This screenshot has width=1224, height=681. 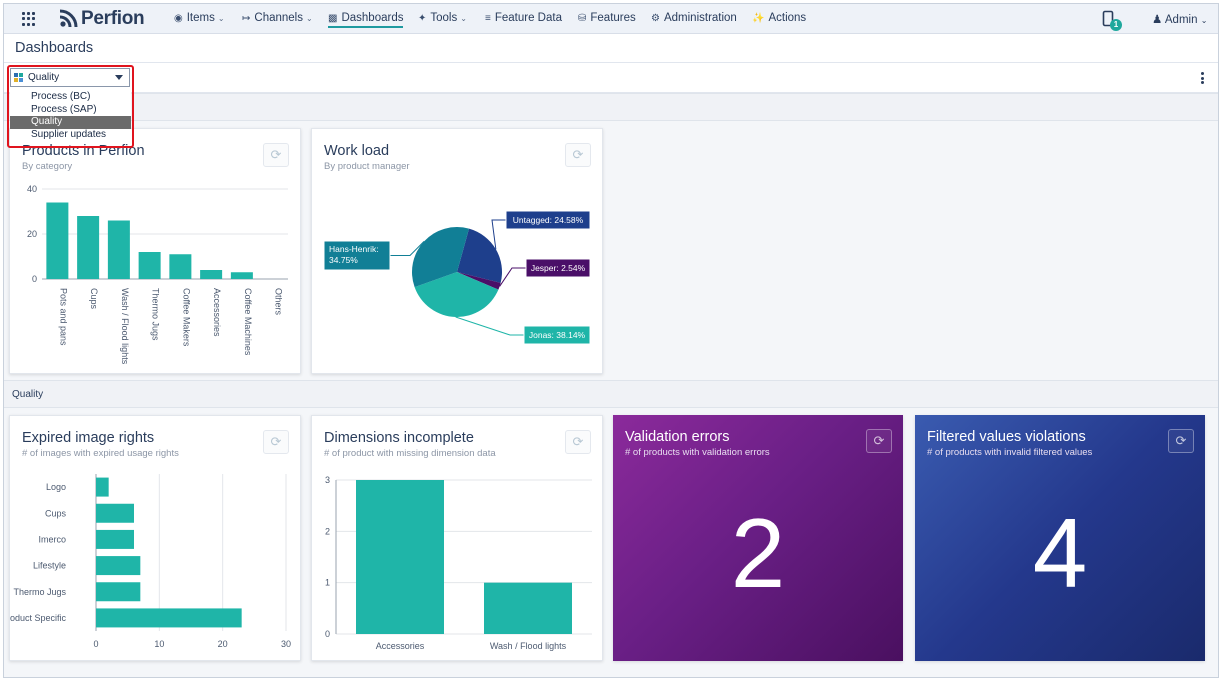 I want to click on y-tick-label: 3, so click(x=327, y=480).